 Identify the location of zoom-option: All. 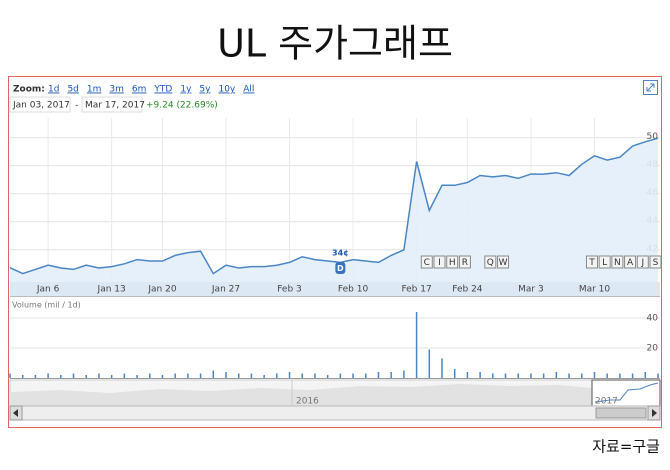
(248, 90).